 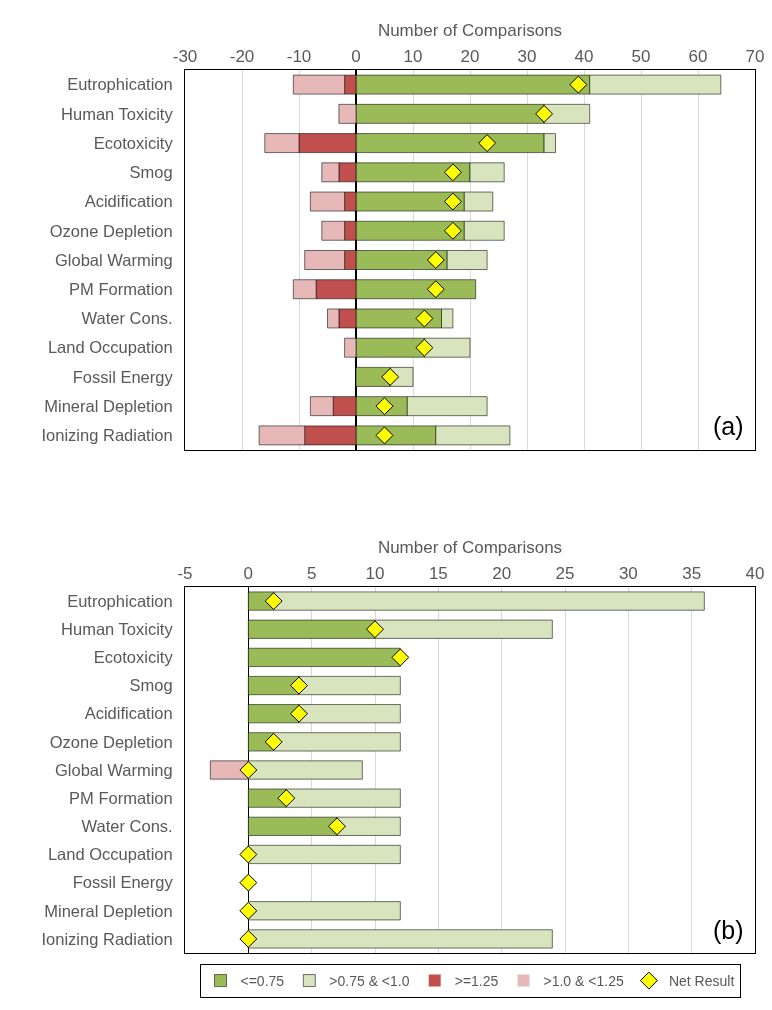 What do you see at coordinates (369, 981) in the screenshot?
I see `legend-label: >0.75 & <1.0` at bounding box center [369, 981].